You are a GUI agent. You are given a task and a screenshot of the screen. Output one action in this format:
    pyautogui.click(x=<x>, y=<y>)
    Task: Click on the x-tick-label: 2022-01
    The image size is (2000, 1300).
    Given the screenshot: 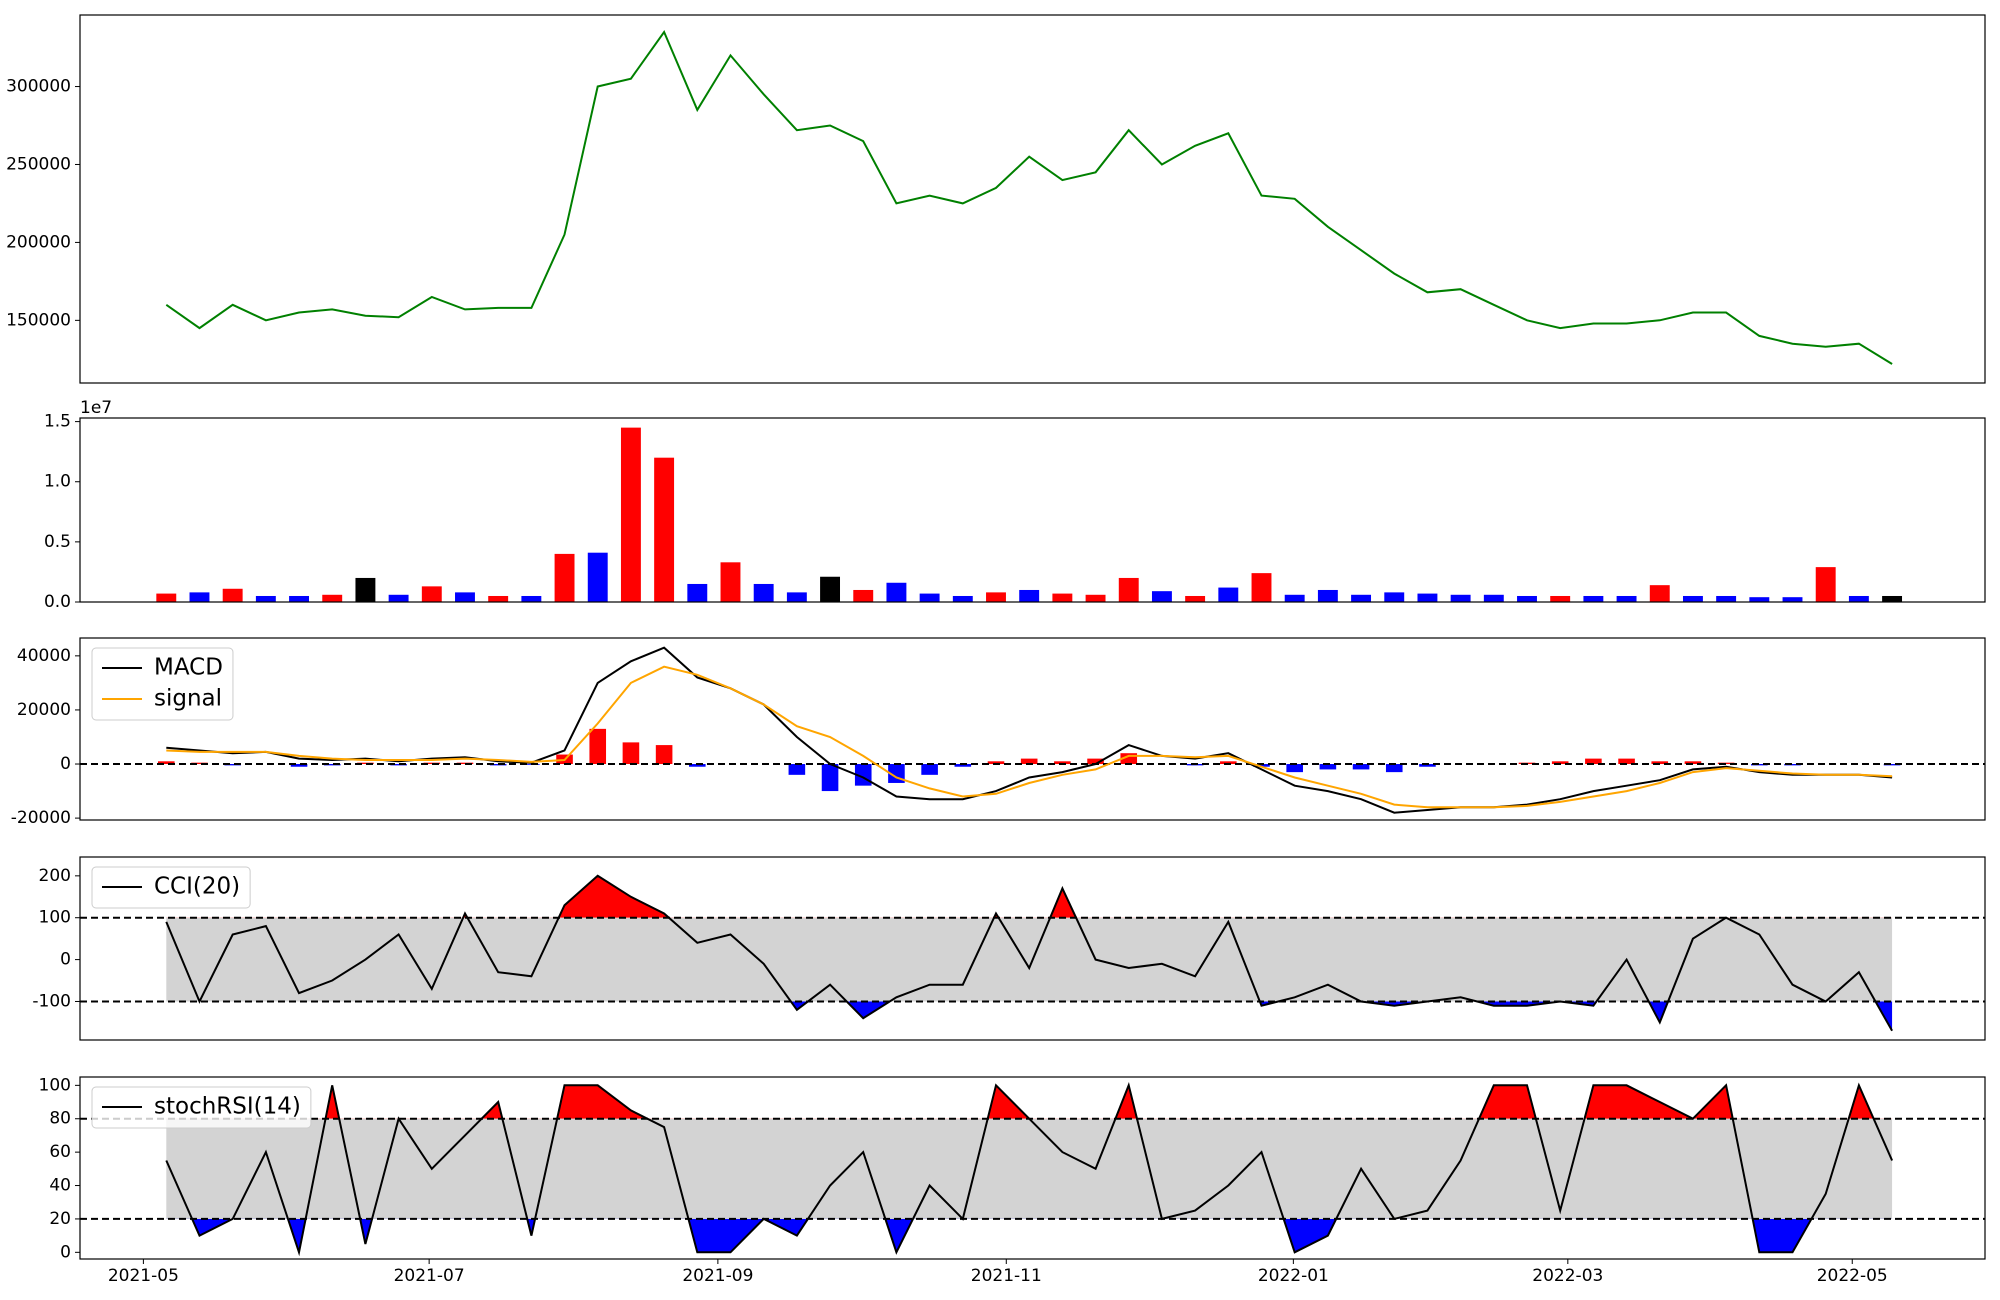 What is the action you would take?
    pyautogui.click(x=1293, y=1276)
    